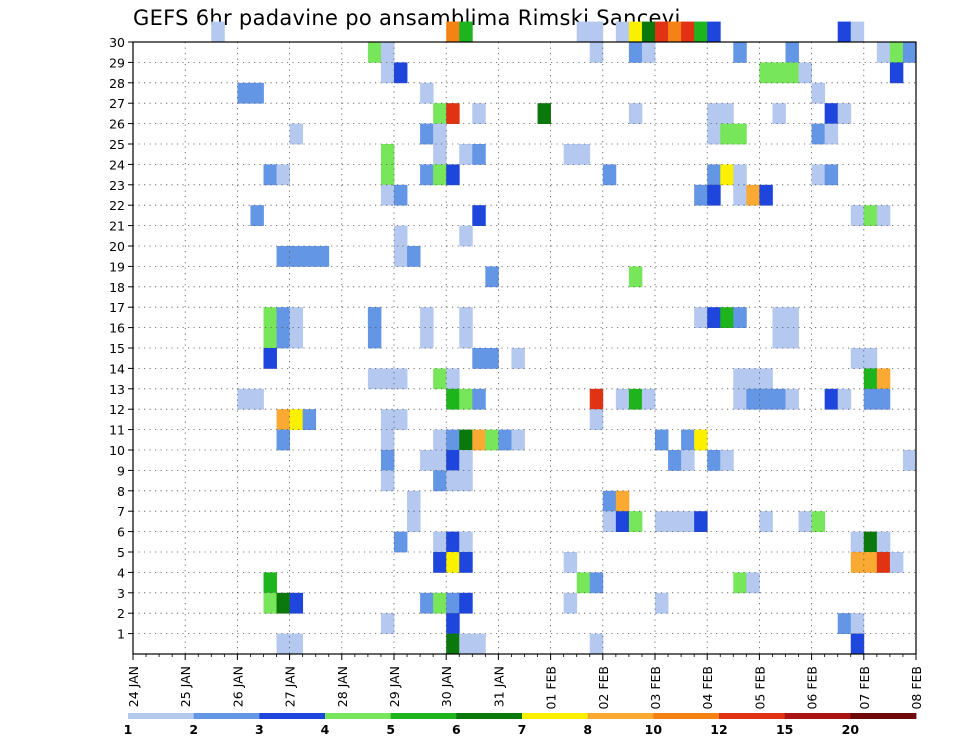 This screenshot has width=960, height=742. What do you see at coordinates (718, 729) in the screenshot?
I see `legend-label: 12` at bounding box center [718, 729].